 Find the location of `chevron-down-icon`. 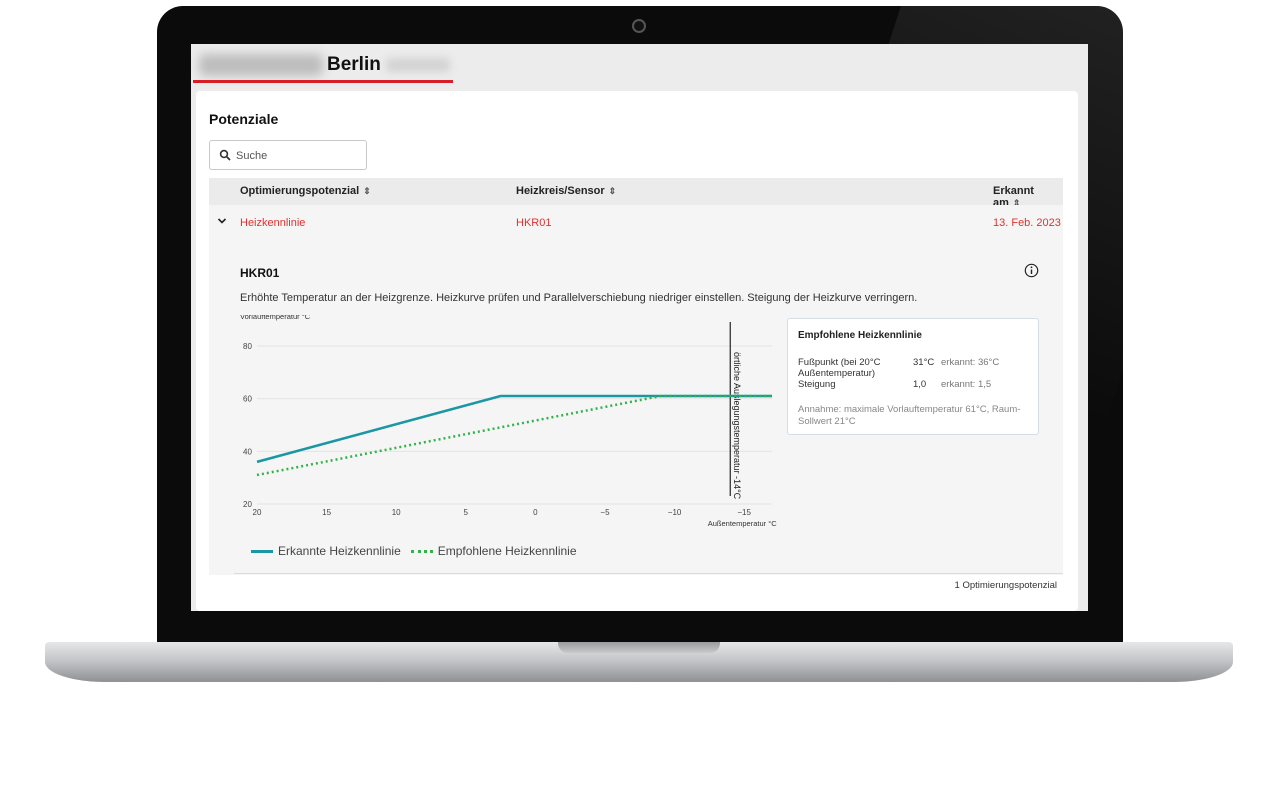

chevron-down-icon is located at coordinates (222, 221).